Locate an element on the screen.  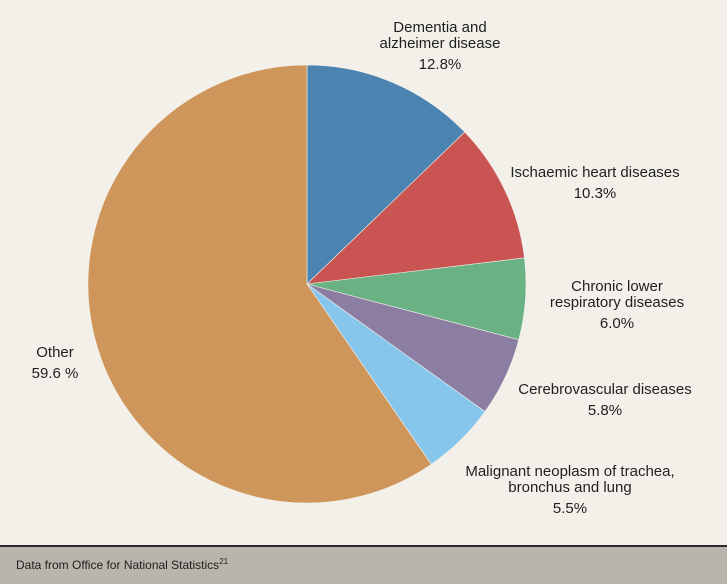
slice-label-cerebrovascular: Cerebrovascular diseases 5.8% is located at coordinates (605, 400).